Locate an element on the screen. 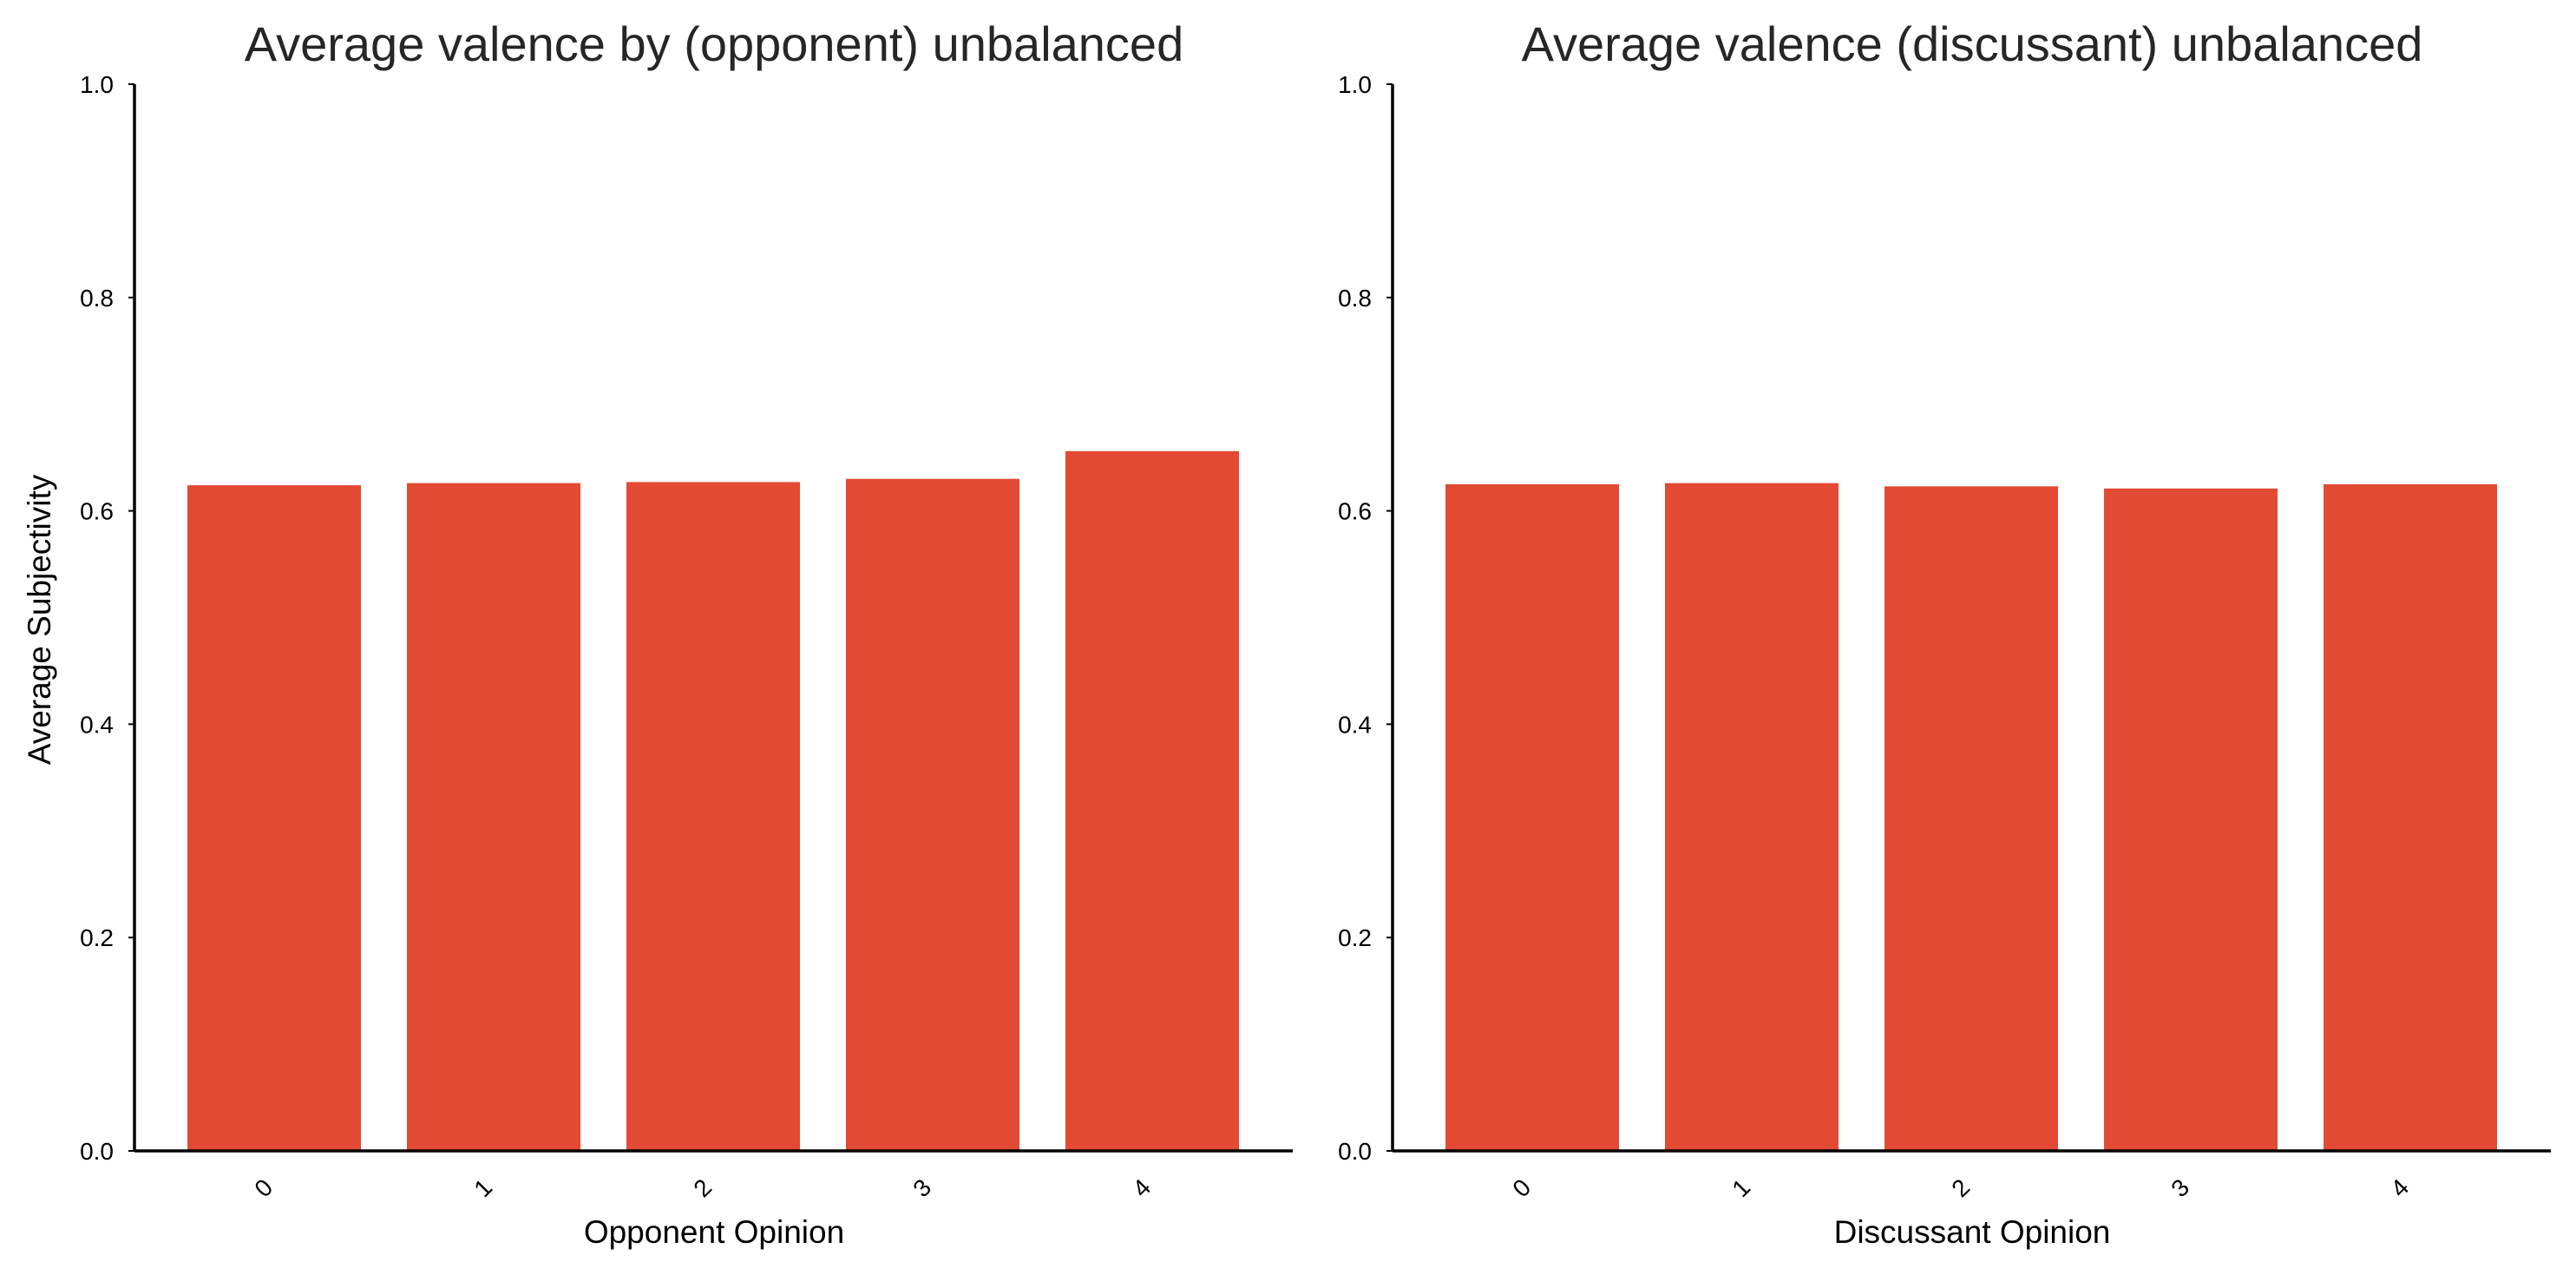  chart-title: Average valence (discussant) unbalanced is located at coordinates (1972, 43).